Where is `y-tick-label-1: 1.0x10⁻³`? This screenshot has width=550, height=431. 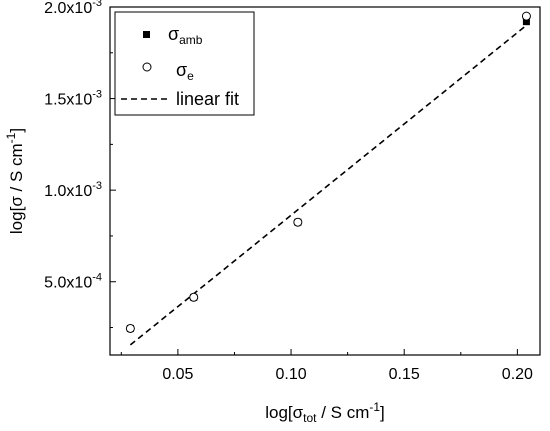
y-tick-label-1: 1.0x10⁻³ is located at coordinates (73, 190).